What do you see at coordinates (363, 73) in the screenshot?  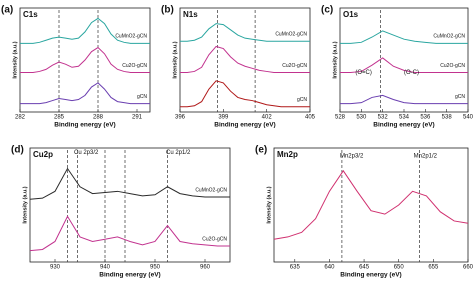 I see `annotation: (O=C)` at bounding box center [363, 73].